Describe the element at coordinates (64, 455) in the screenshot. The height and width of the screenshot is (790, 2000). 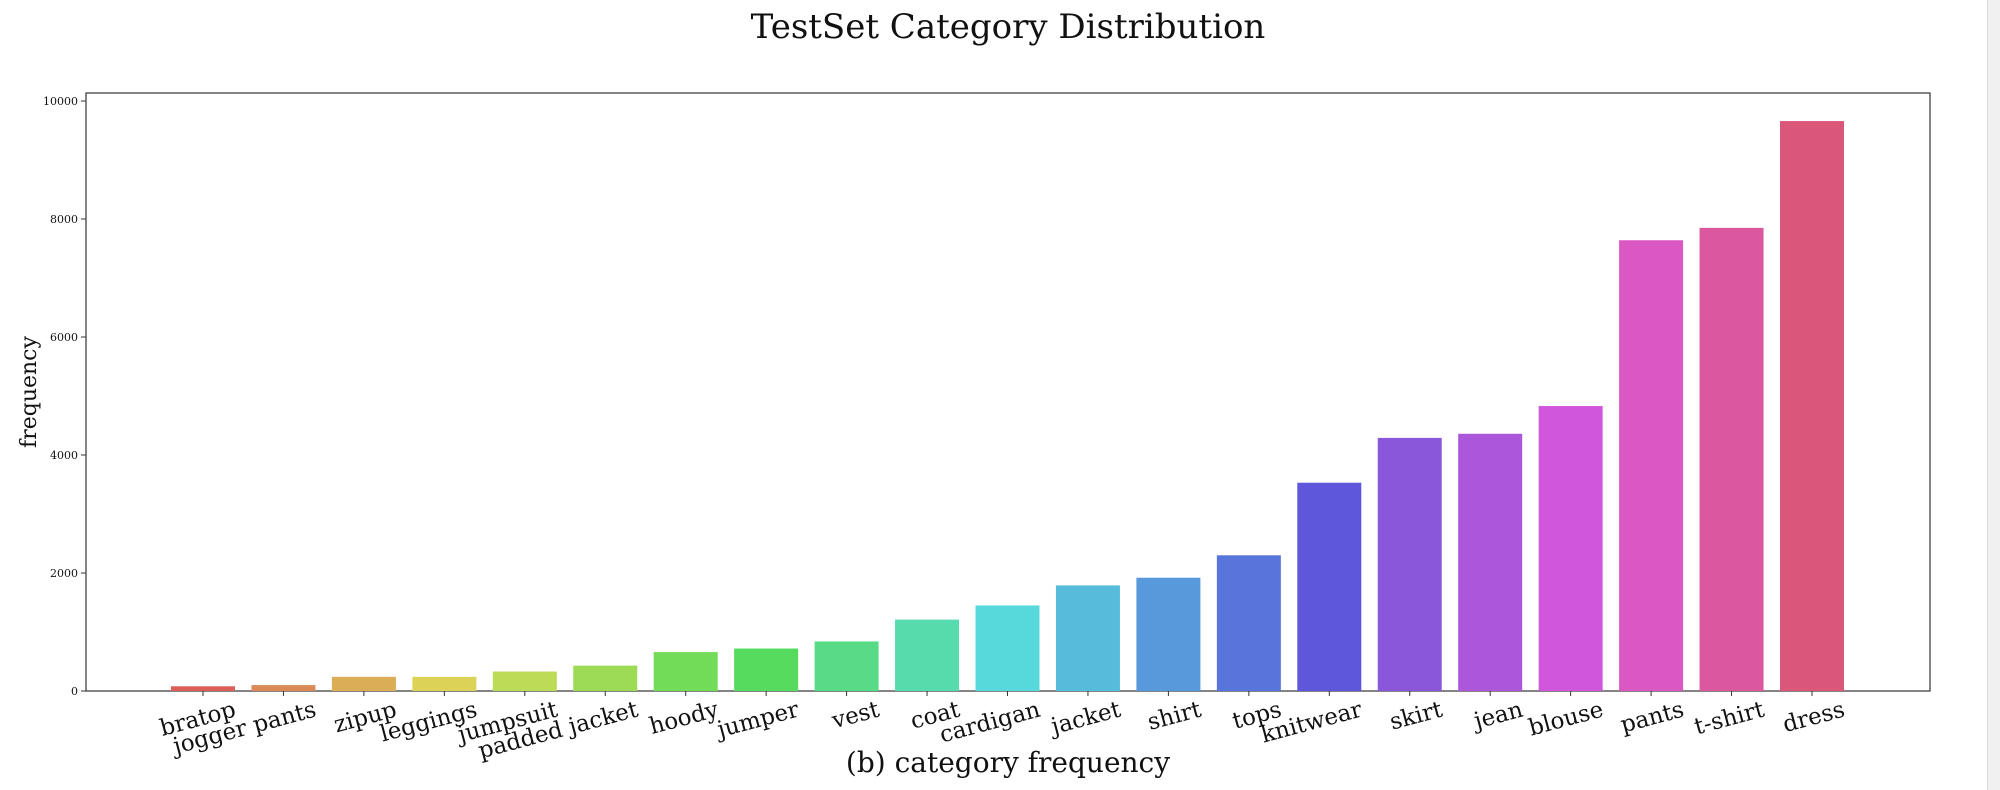
I see `y-tick-label: 4000` at that location.